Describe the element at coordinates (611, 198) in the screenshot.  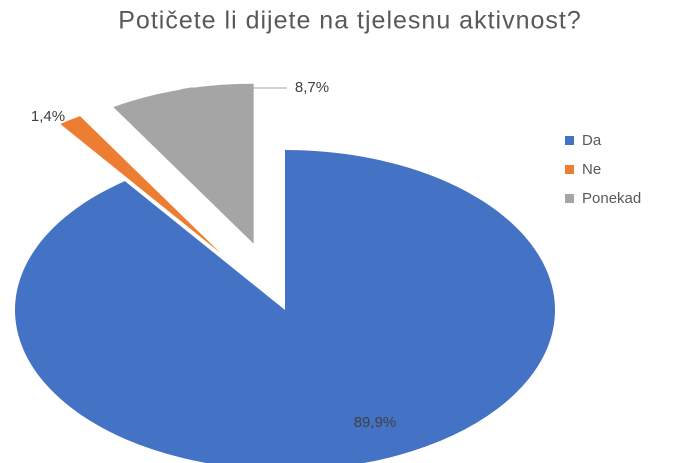
I see `legend-label: Ponekad` at that location.